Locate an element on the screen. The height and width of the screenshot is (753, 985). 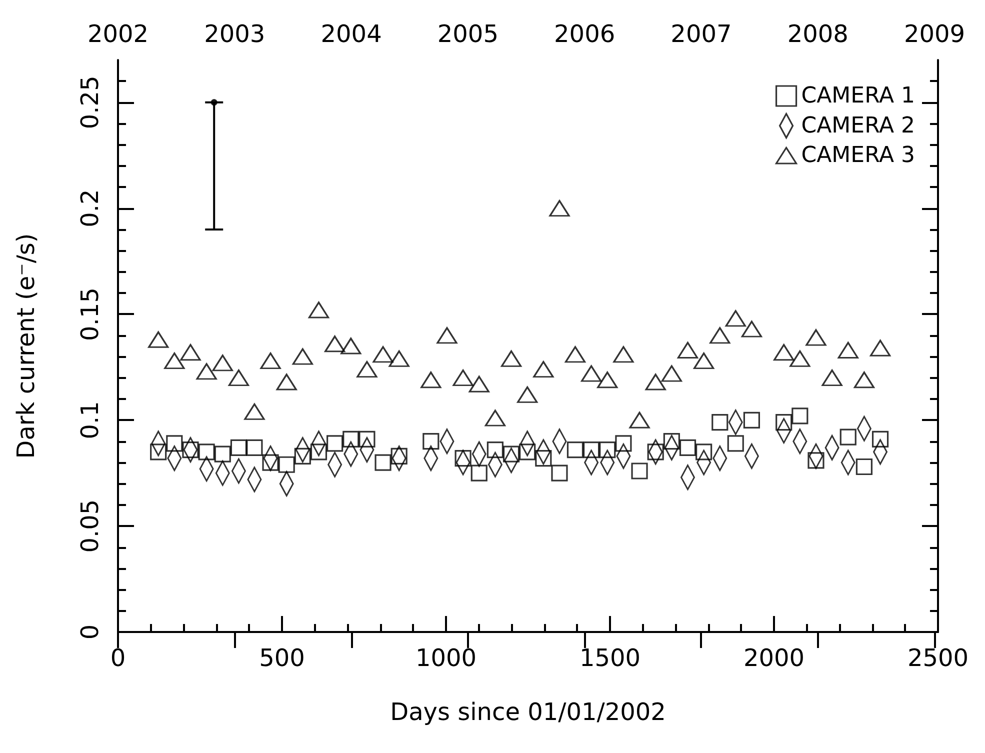
x2-tick-label: 2009 is located at coordinates (935, 34).